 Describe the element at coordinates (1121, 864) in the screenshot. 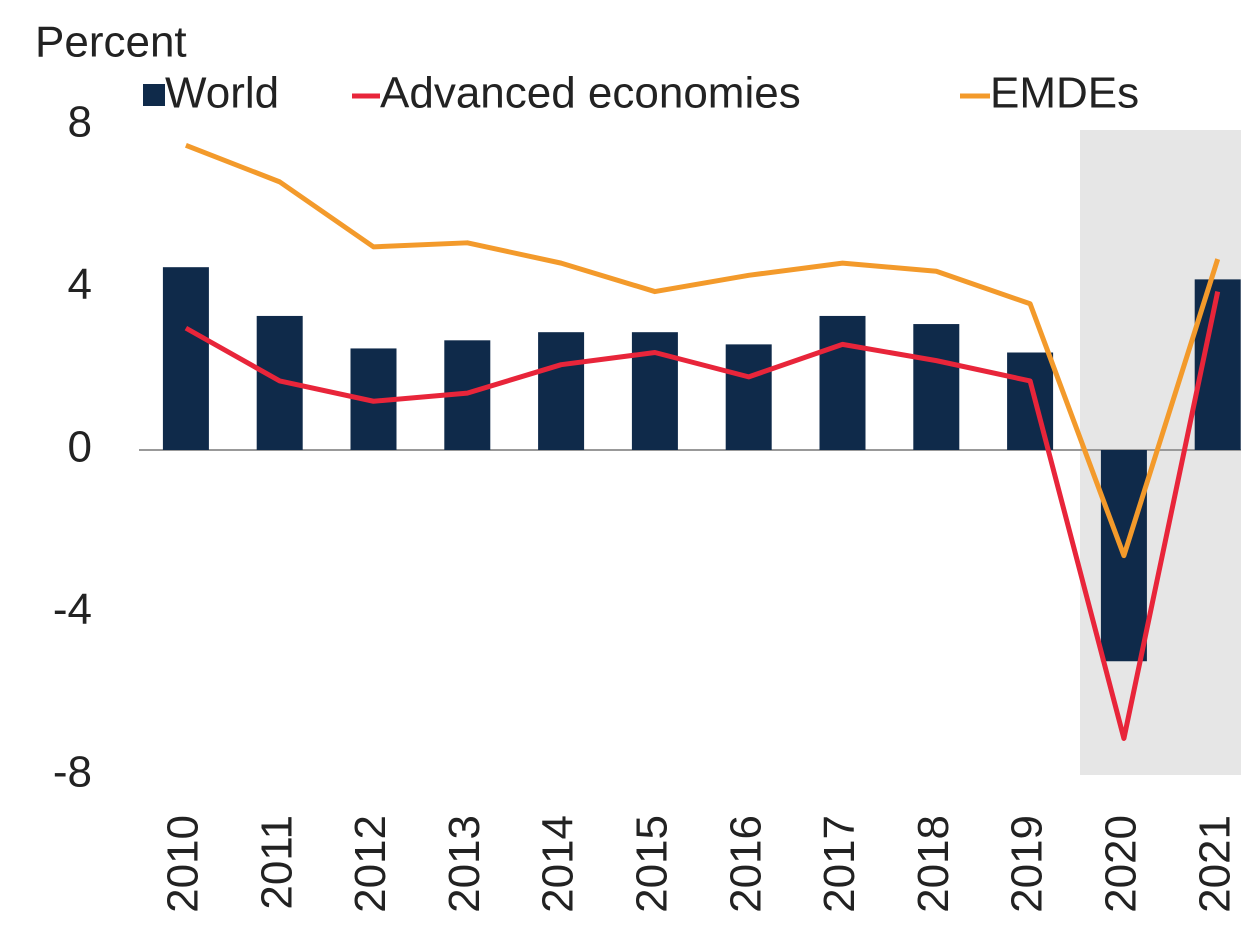

I see `x-tick-label: 2020` at that location.